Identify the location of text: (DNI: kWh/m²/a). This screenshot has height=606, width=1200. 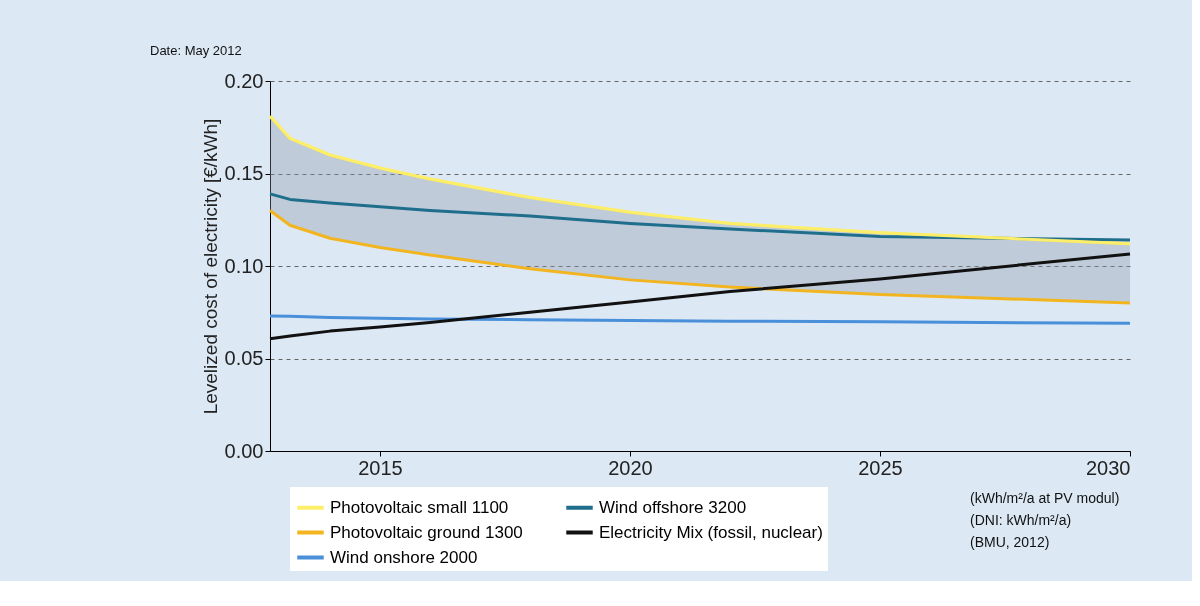
(1021, 520).